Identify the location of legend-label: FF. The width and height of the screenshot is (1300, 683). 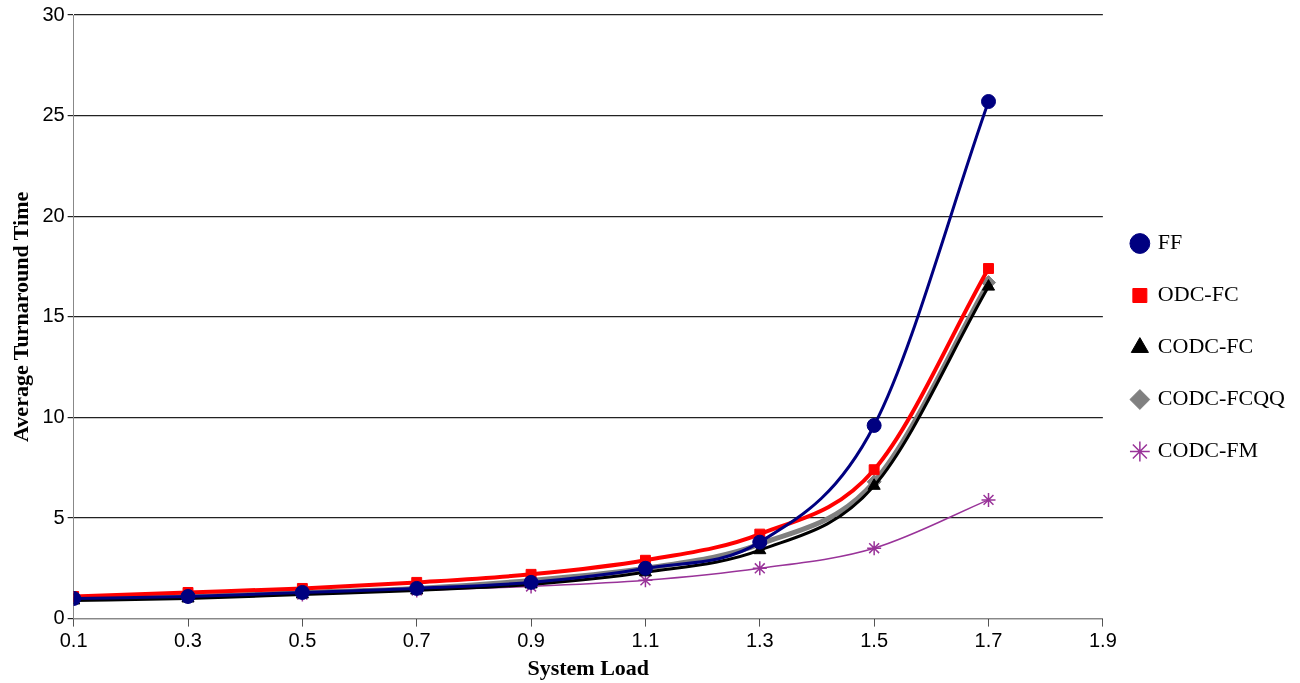
(1170, 242).